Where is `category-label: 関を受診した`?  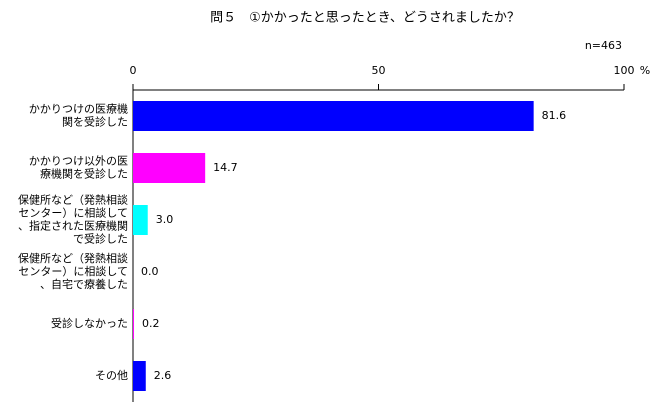 category-label: 関を受診した is located at coordinates (95, 122).